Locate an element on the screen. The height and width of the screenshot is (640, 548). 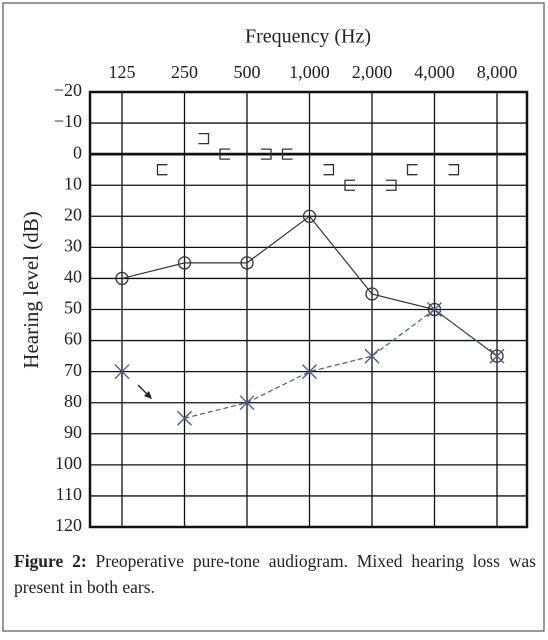
x-tick-label: 500 is located at coordinates (247, 72).